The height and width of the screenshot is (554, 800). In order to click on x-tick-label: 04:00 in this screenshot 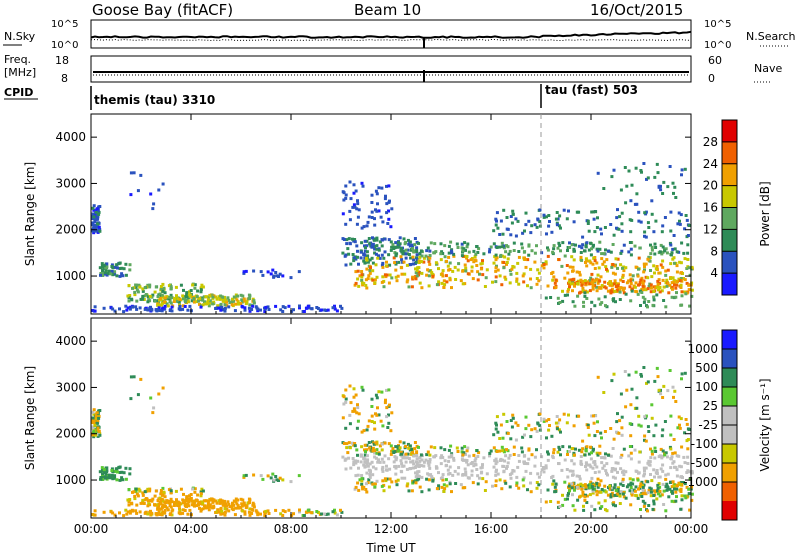, I will do `click(191, 529)`.